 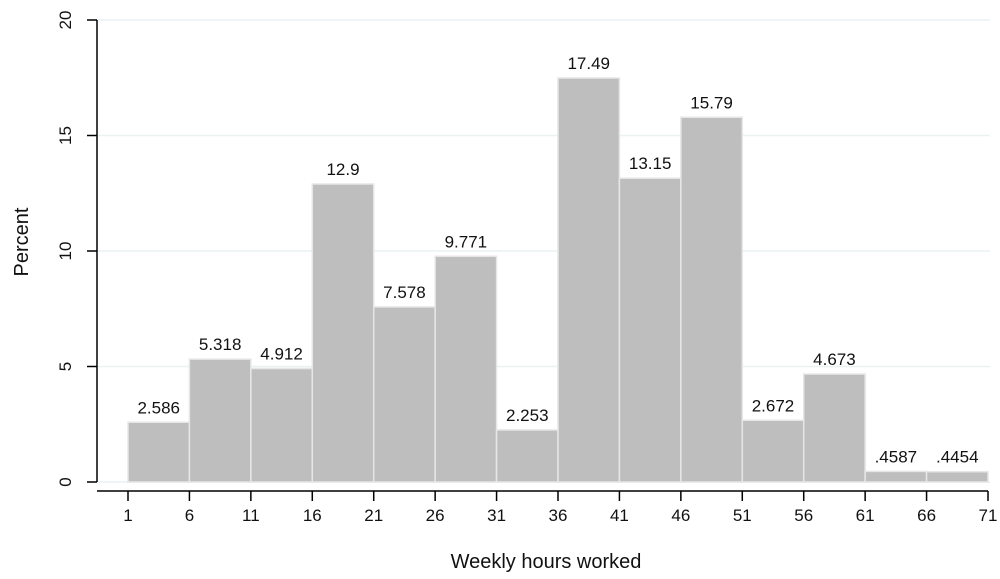 What do you see at coordinates (220, 344) in the screenshot?
I see `bar-value-label: 5.318` at bounding box center [220, 344].